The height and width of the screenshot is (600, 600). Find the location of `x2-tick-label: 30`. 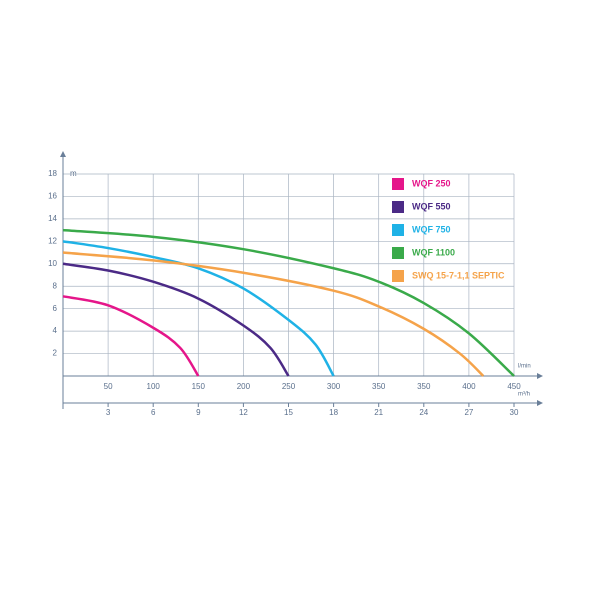

x2-tick-label: 30 is located at coordinates (514, 412).